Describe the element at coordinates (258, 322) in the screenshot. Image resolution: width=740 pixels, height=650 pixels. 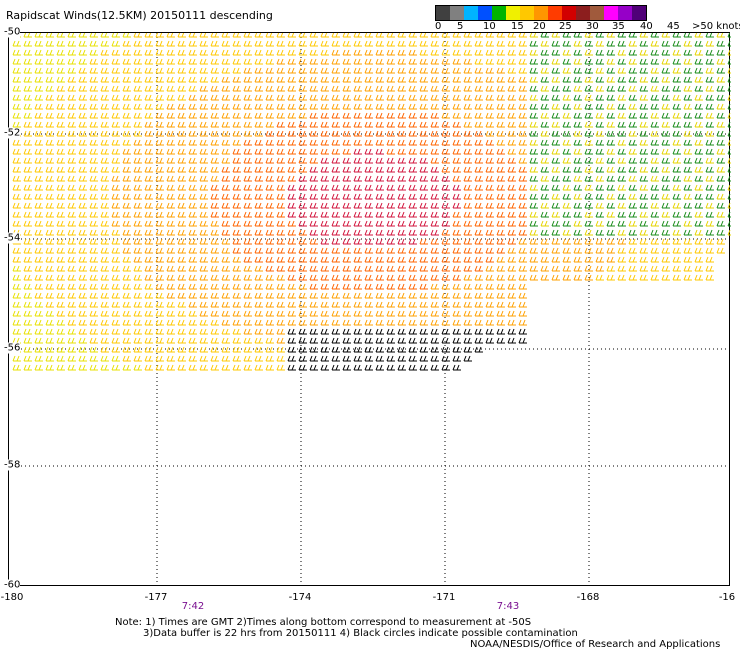
I see `wind-barb-2050` at that location.